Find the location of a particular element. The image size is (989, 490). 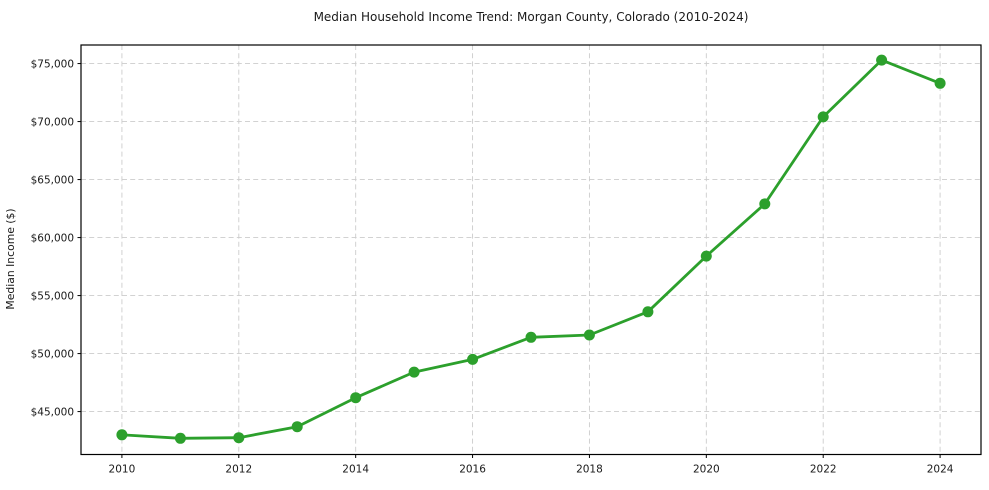

data-point-2022 is located at coordinates (823, 117).